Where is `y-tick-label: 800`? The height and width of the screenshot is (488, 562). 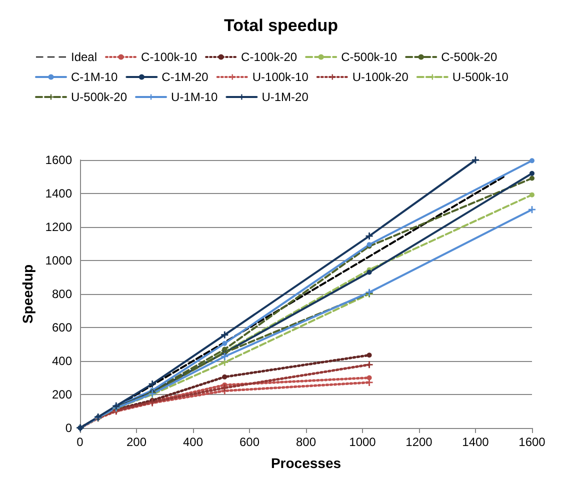
y-tick-label: 800 is located at coordinates (62, 294).